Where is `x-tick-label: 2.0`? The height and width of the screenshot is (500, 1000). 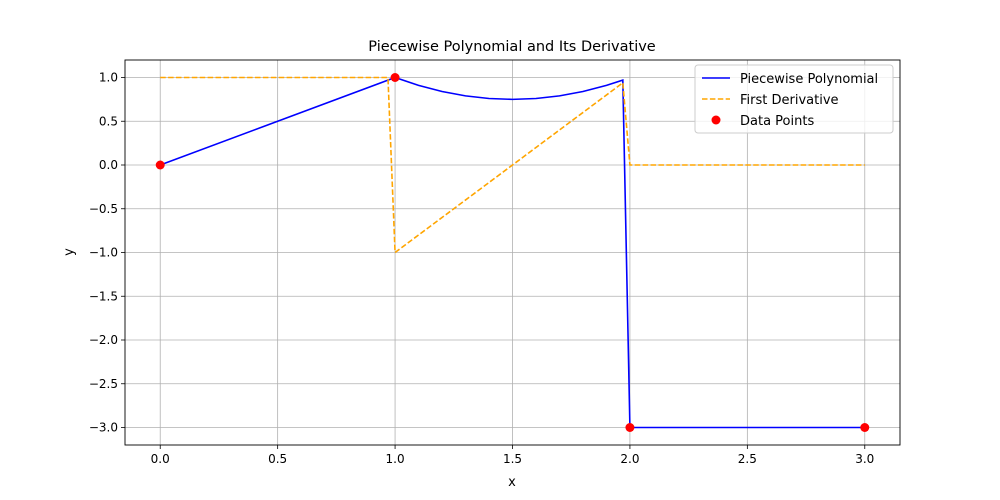
x-tick-label: 2.0 is located at coordinates (629, 459).